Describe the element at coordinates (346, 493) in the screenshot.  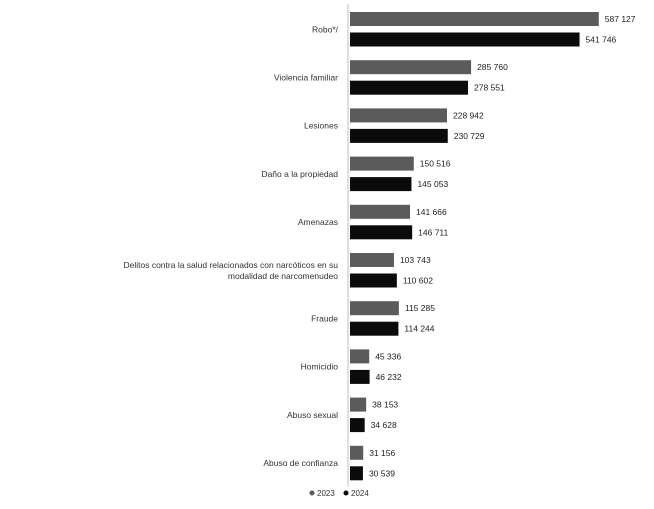
I see `legend-marker-2024` at that location.